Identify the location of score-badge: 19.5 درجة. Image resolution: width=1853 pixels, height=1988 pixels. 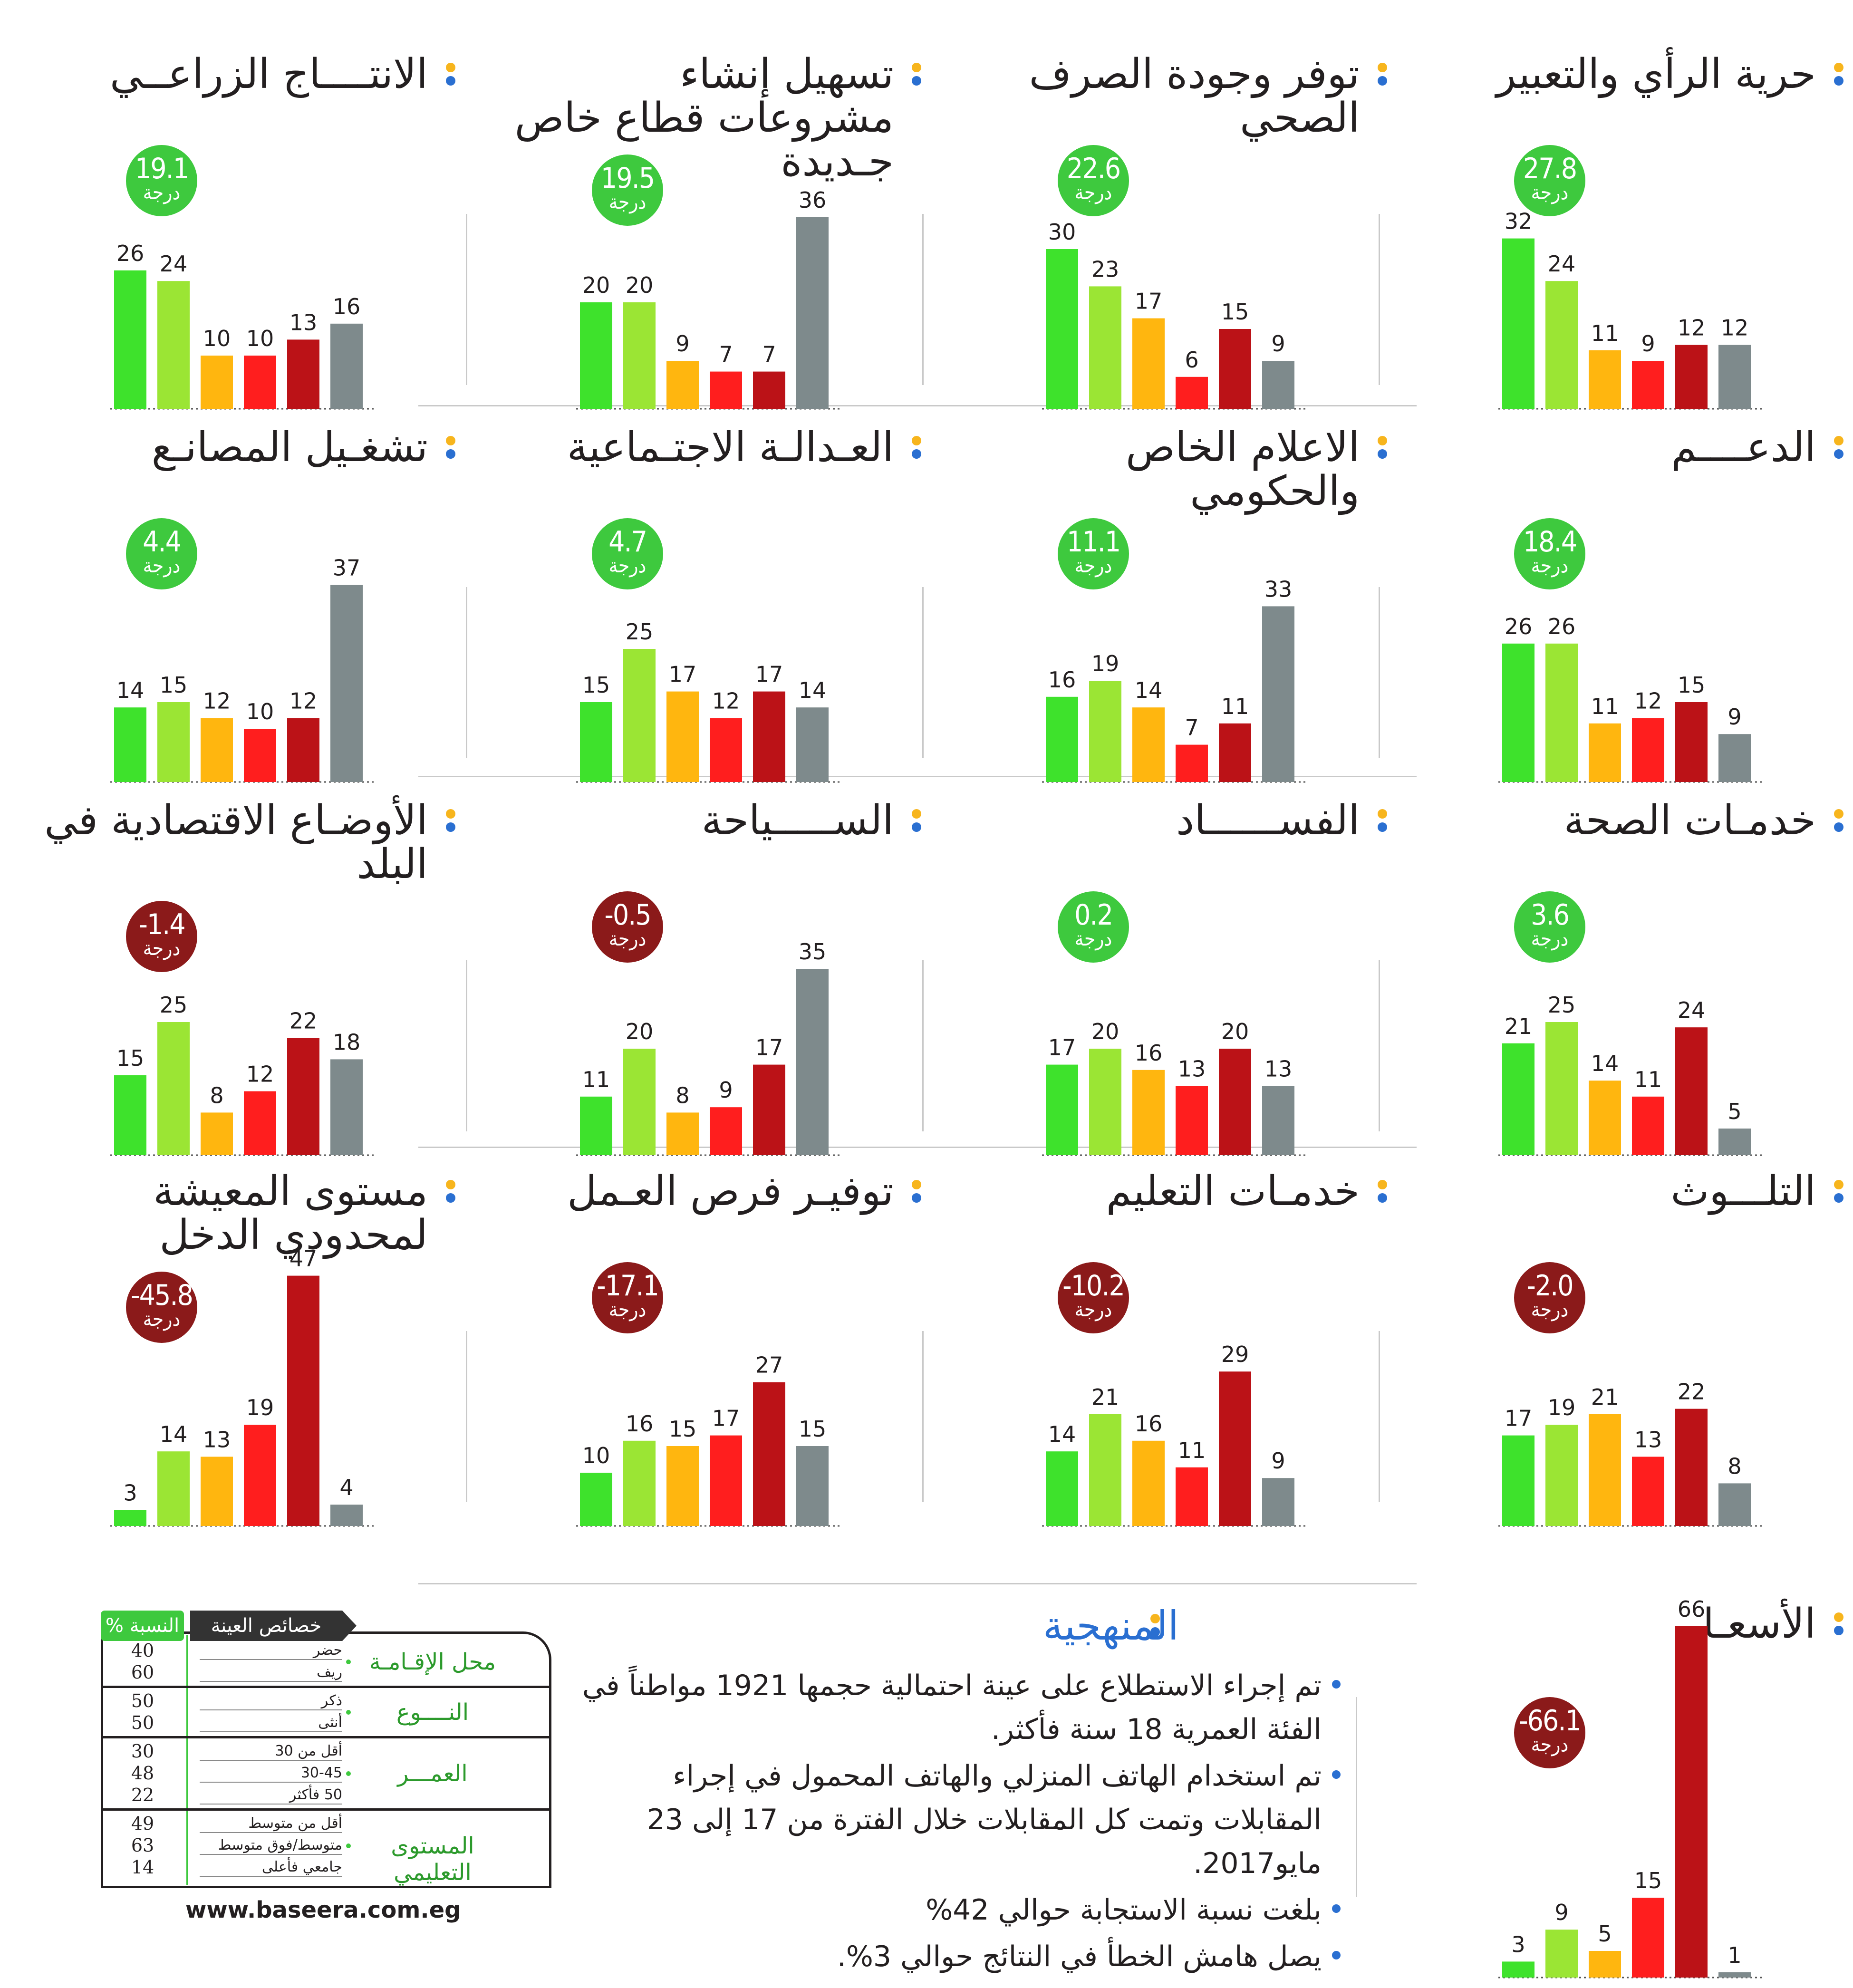
(627, 190).